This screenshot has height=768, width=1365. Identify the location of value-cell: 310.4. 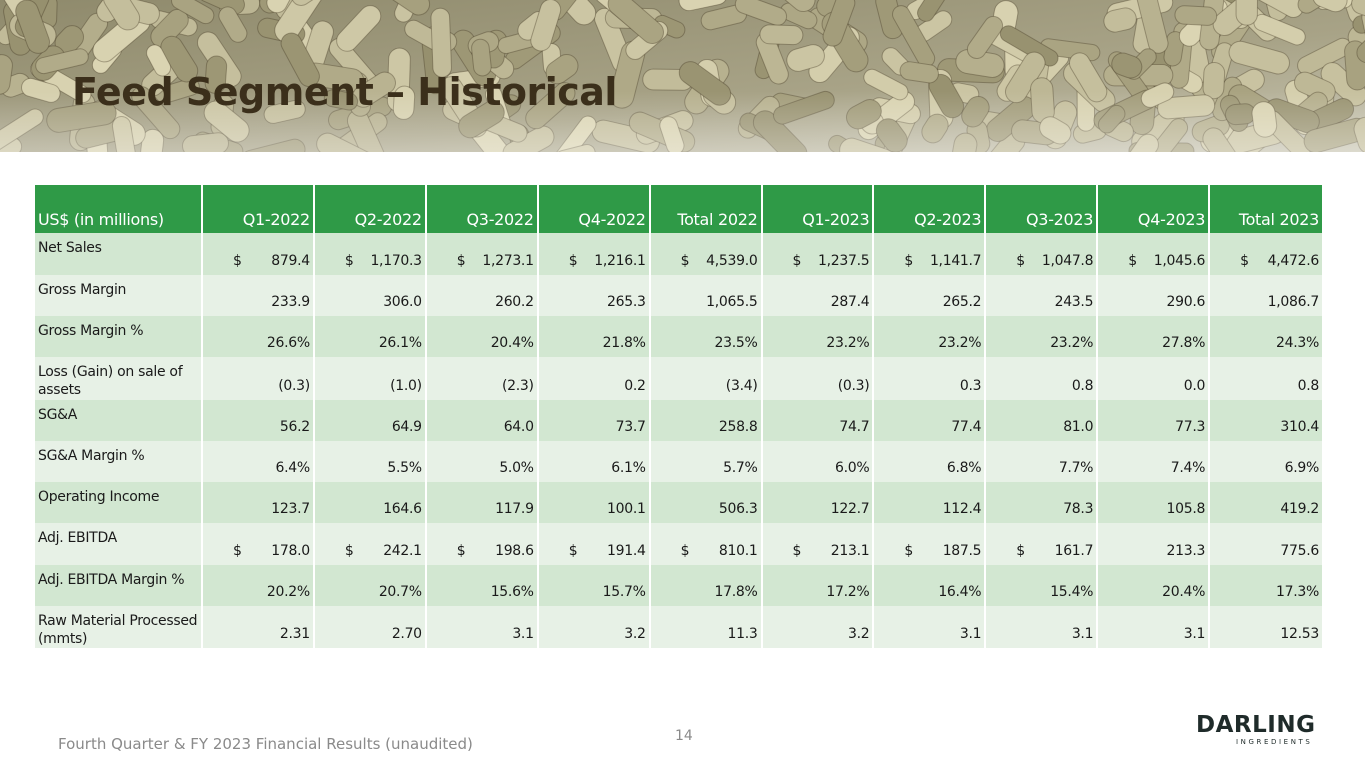
(1266, 420).